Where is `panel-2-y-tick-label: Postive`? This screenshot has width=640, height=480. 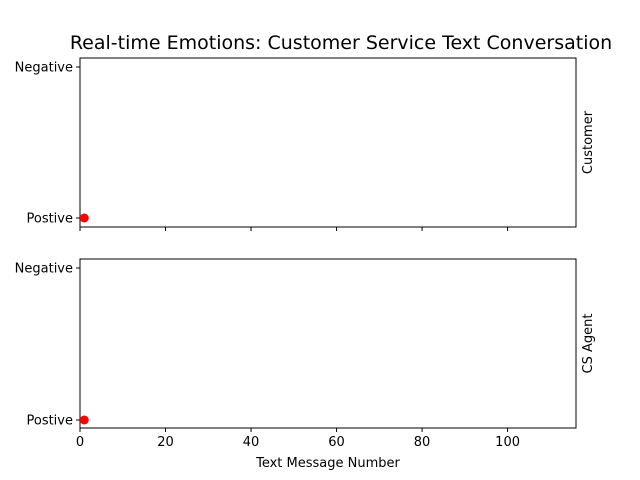 panel-2-y-tick-label: Postive is located at coordinates (49, 421).